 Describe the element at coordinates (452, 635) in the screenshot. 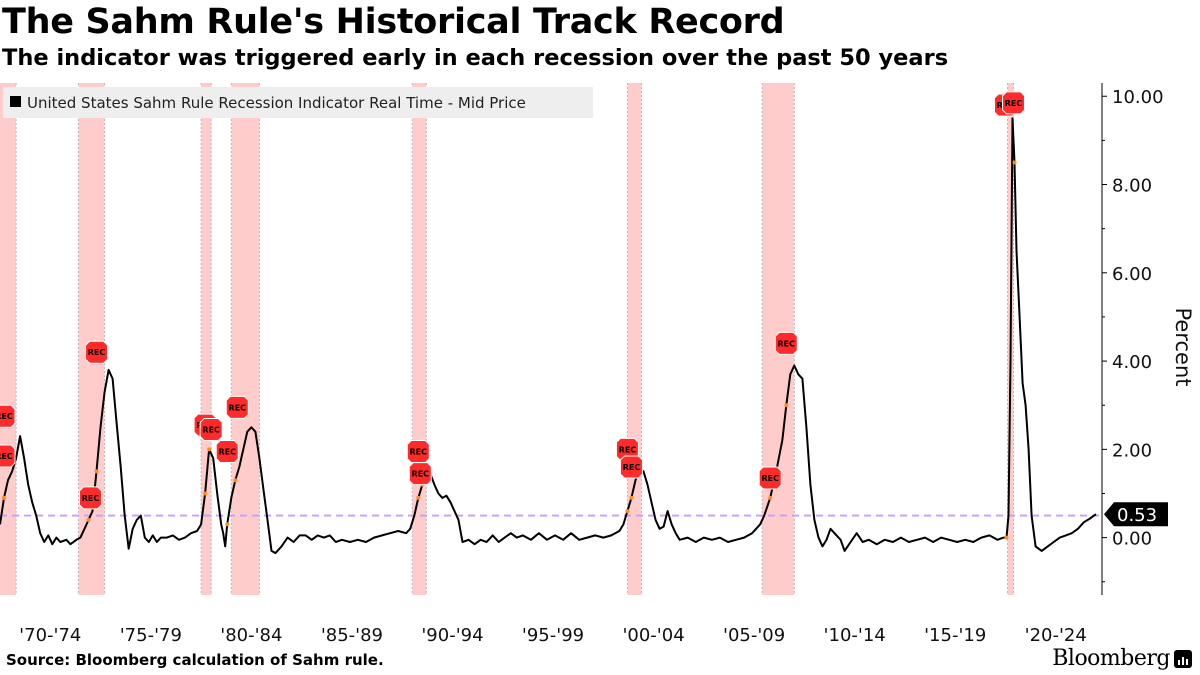

I see `x-tick-label: '90-'94` at that location.